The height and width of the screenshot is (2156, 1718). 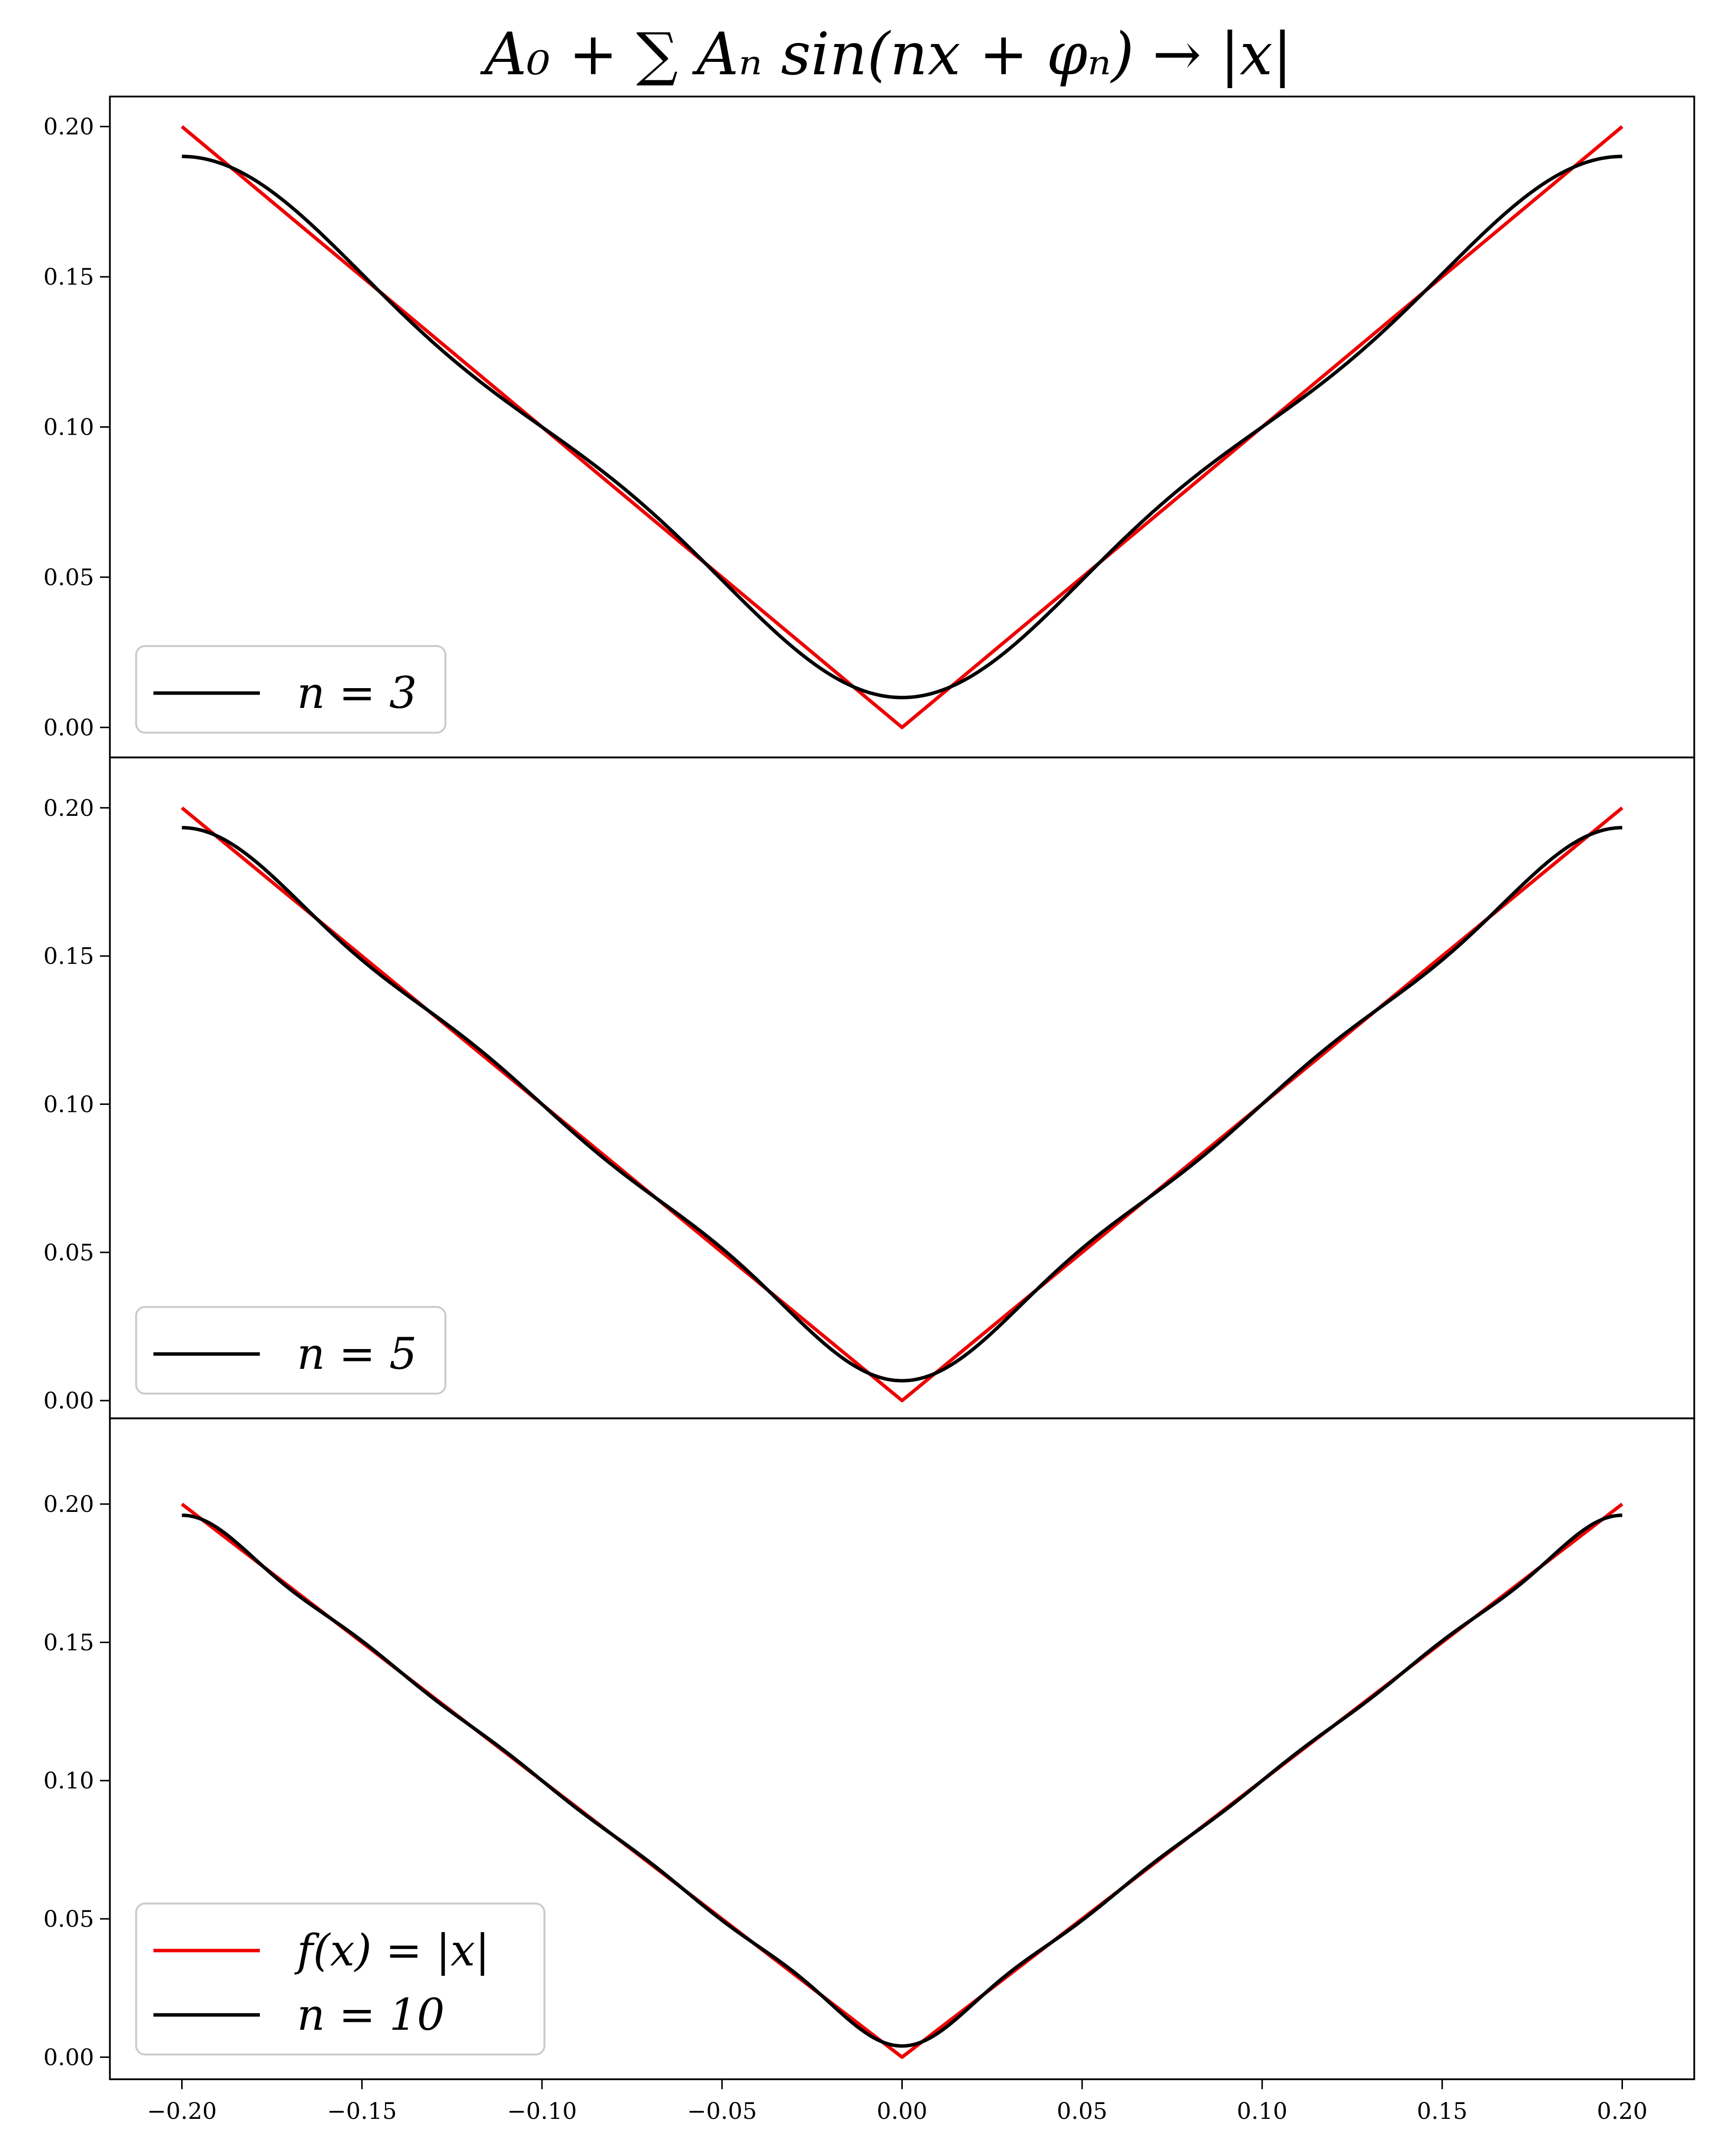 What do you see at coordinates (1082, 2111) in the screenshot?
I see `x-tick-label: 0.05` at bounding box center [1082, 2111].